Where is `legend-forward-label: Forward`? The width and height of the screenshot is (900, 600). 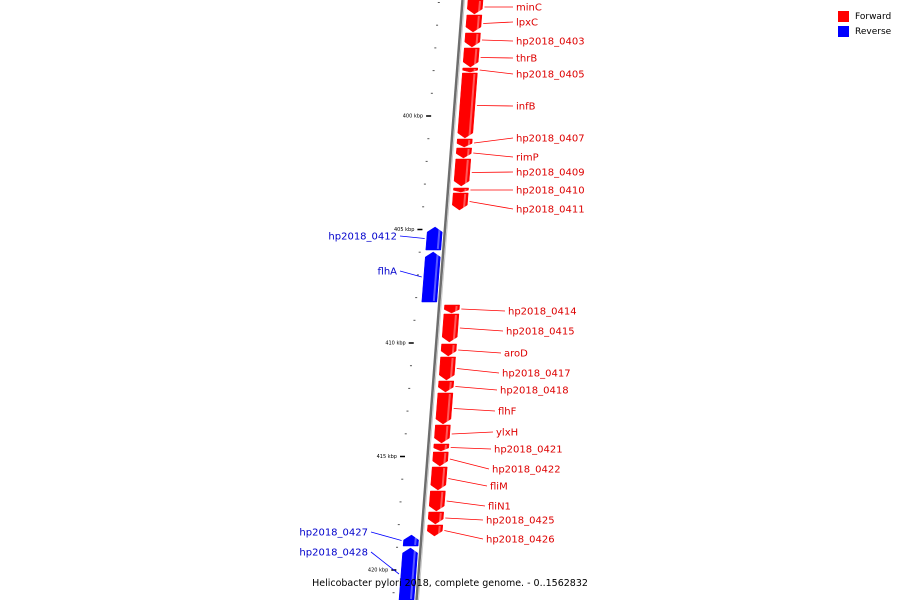
legend-forward-label: Forward is located at coordinates (873, 16).